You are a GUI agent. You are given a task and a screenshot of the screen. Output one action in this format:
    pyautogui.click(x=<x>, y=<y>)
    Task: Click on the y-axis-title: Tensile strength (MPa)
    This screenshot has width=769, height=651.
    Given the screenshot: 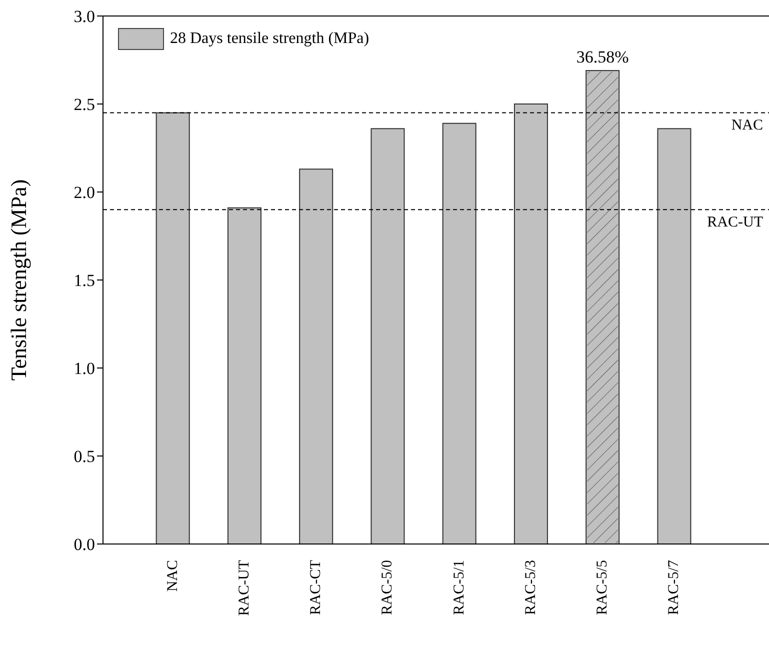 What is the action you would take?
    pyautogui.click(x=18, y=280)
    